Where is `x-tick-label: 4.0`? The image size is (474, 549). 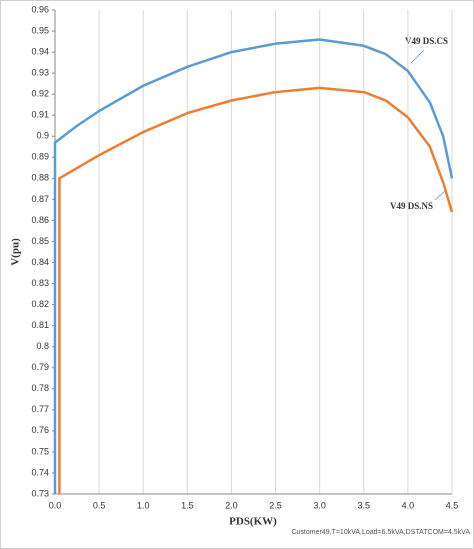 x-tick-label: 4.0 is located at coordinates (408, 505).